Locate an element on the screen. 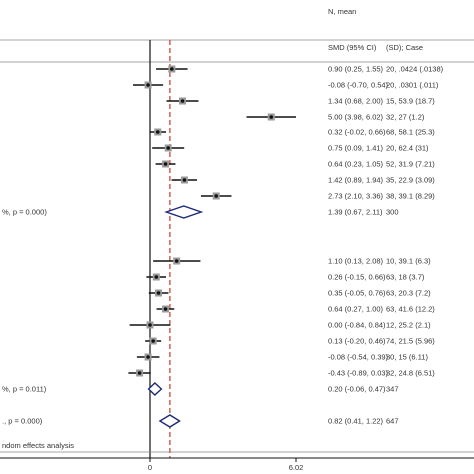  study-ci-text: 1.42 (0.89, 1.94) is located at coordinates (356, 180).